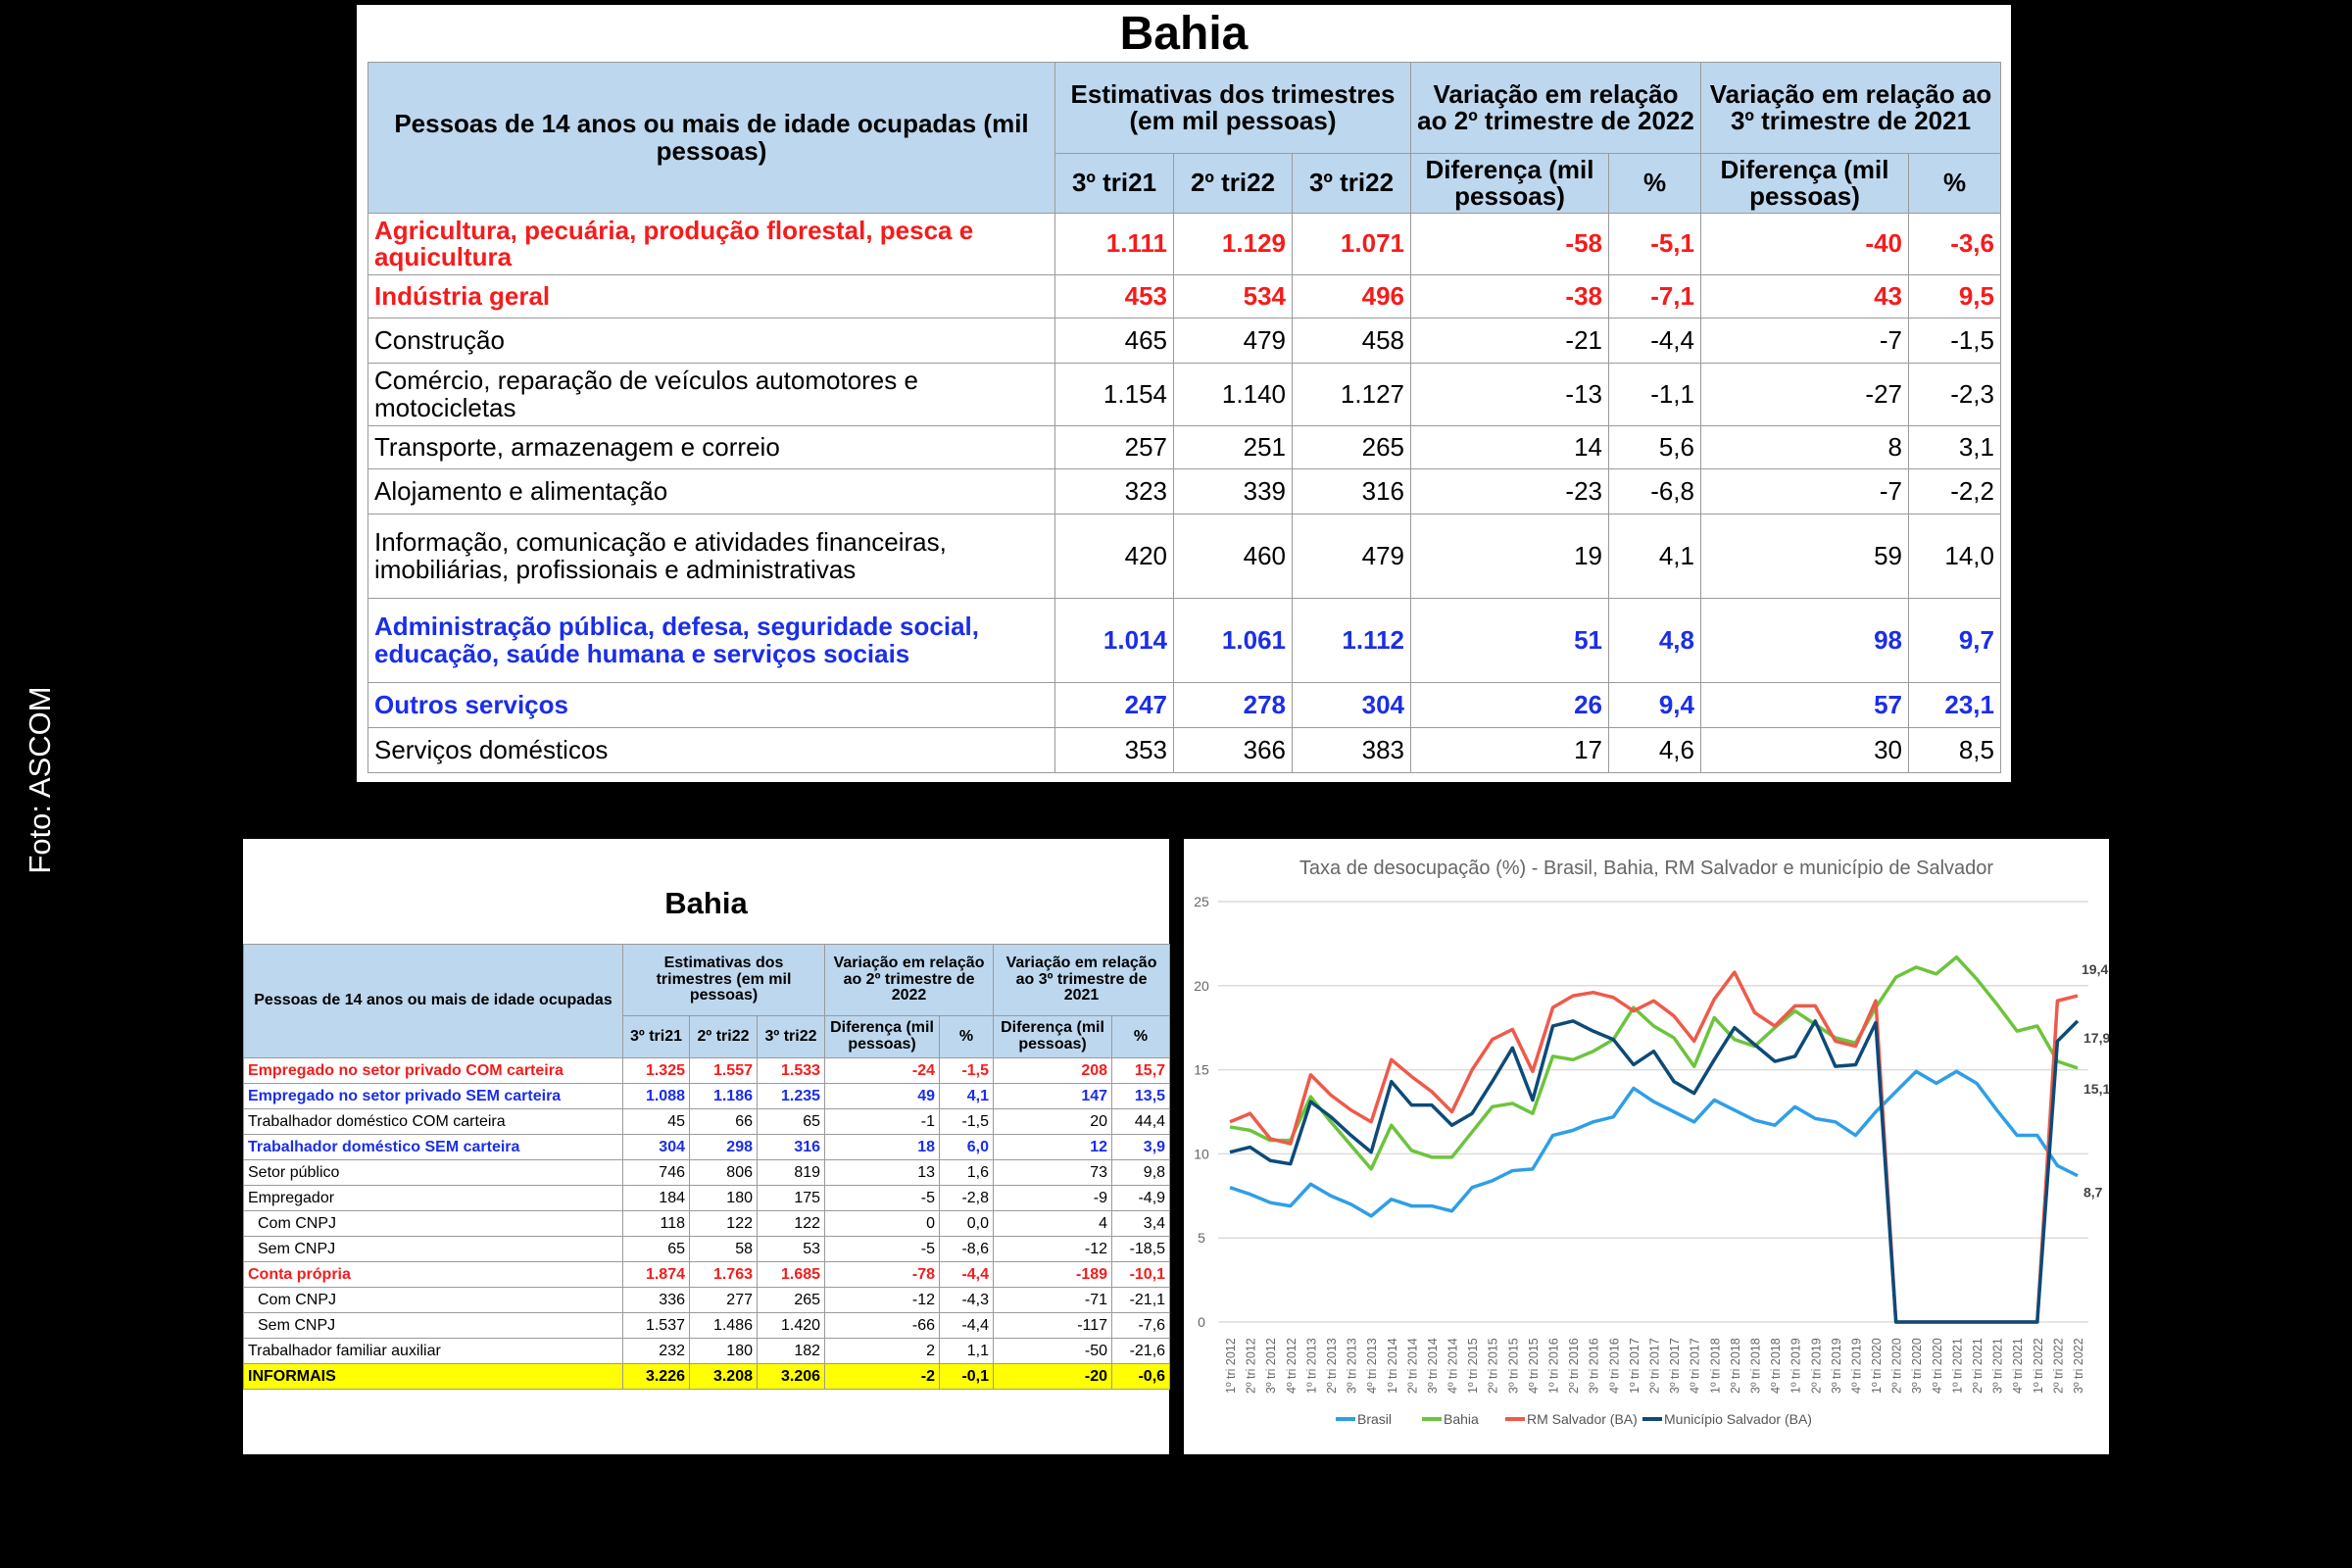 This screenshot has width=2352, height=1568. Describe the element at coordinates (1053, 1325) in the screenshot. I see `cell-value: -117` at that location.